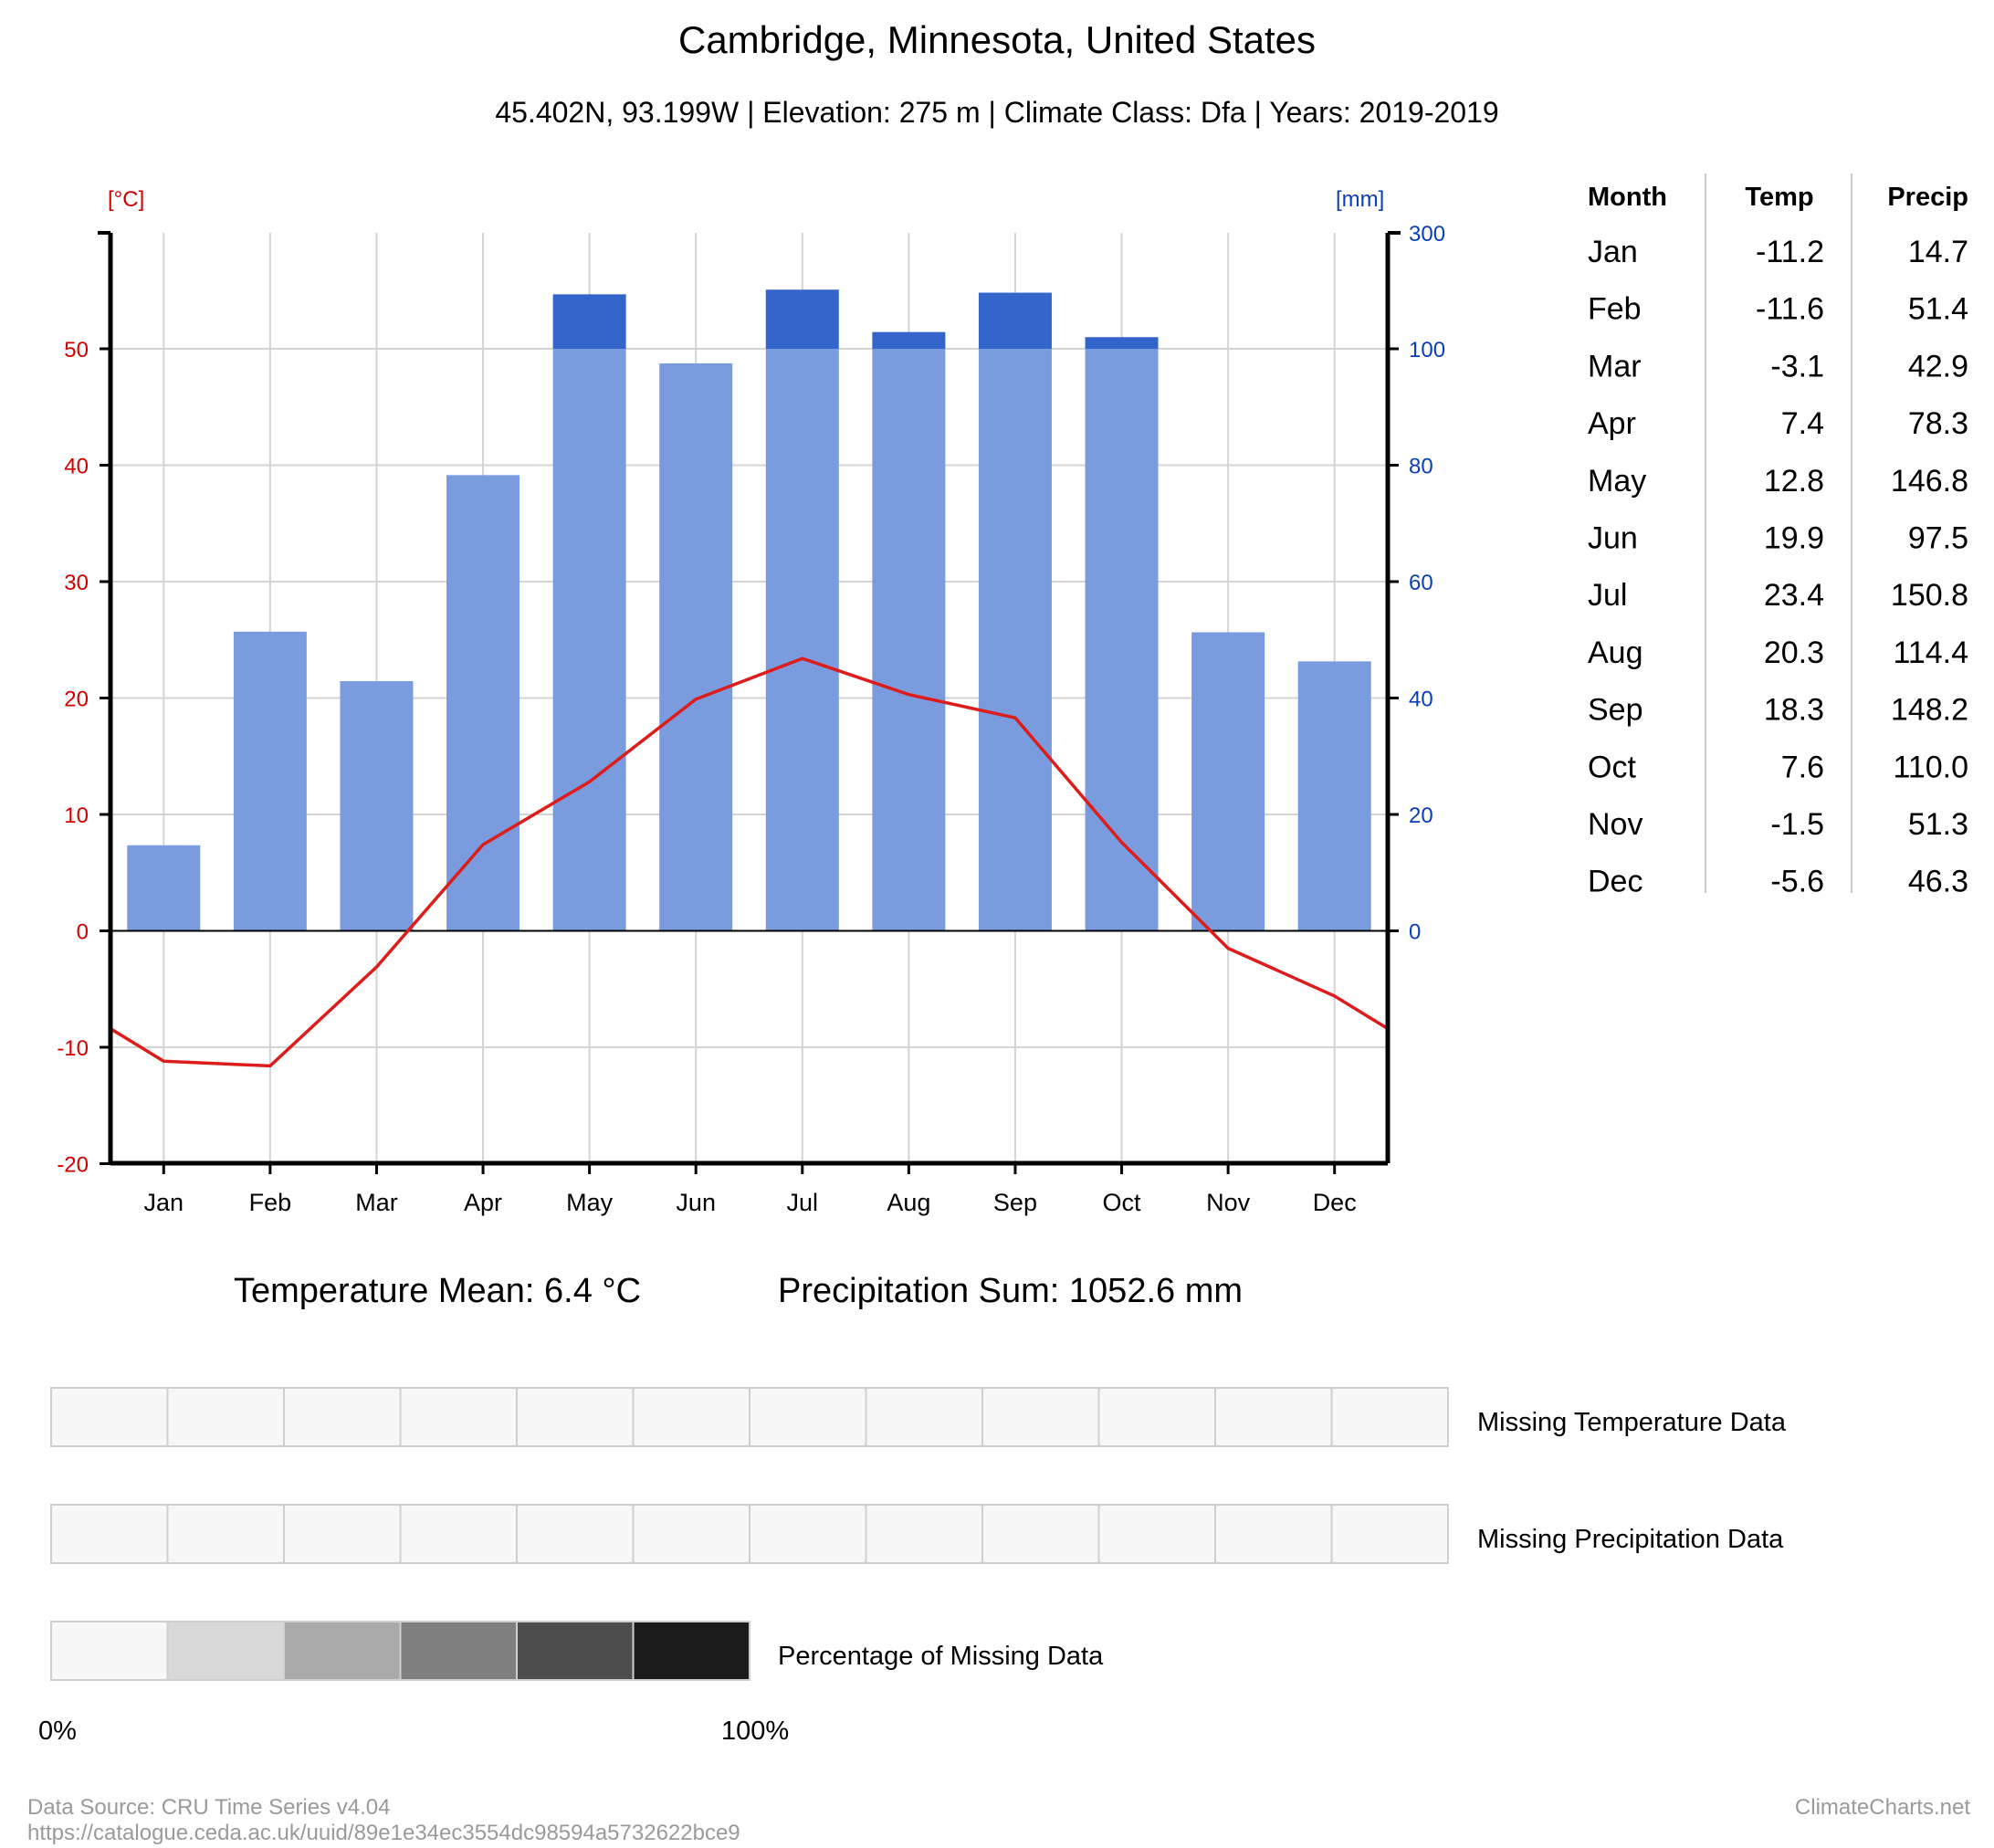 Image resolution: width=1994 pixels, height=1848 pixels. What do you see at coordinates (1010, 1291) in the screenshot?
I see `precipitation-sum: Precipitation Sum: 1052.6 mm` at bounding box center [1010, 1291].